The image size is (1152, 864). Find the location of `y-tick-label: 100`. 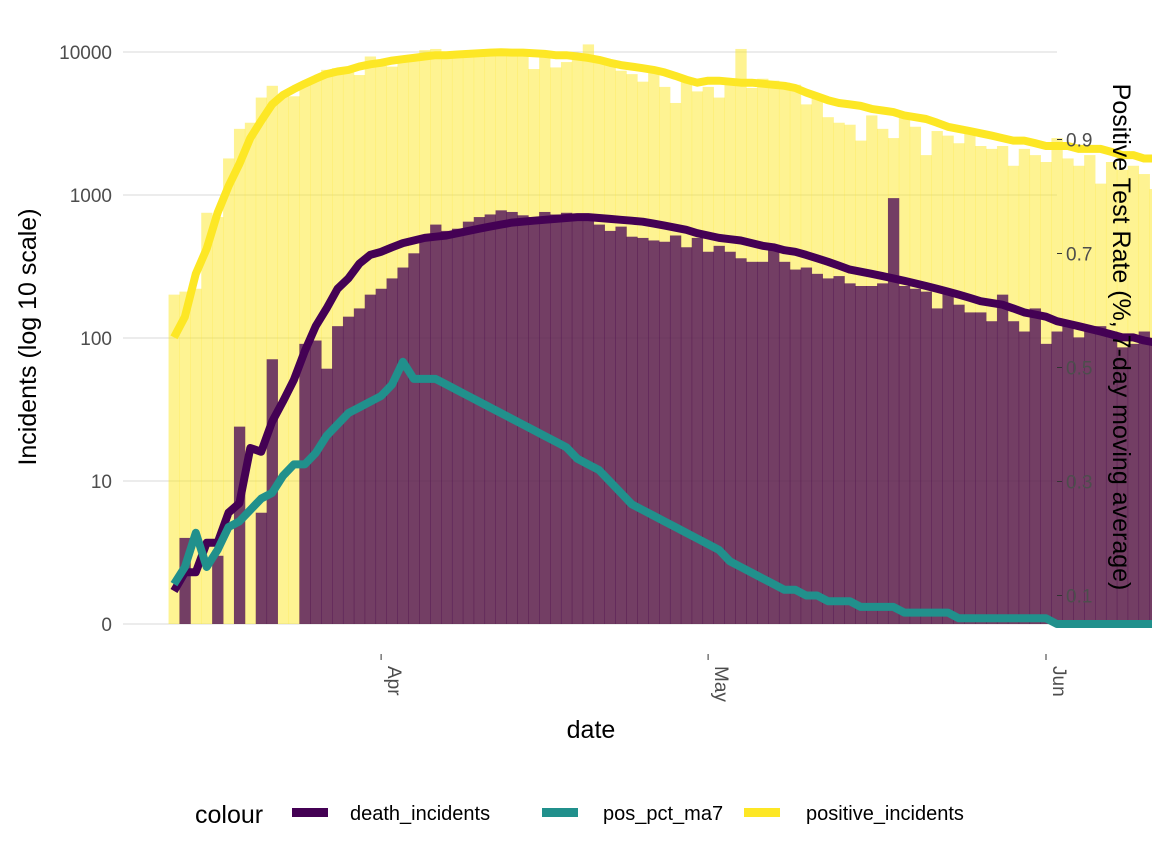

y-tick-label: 100 is located at coordinates (96, 339).